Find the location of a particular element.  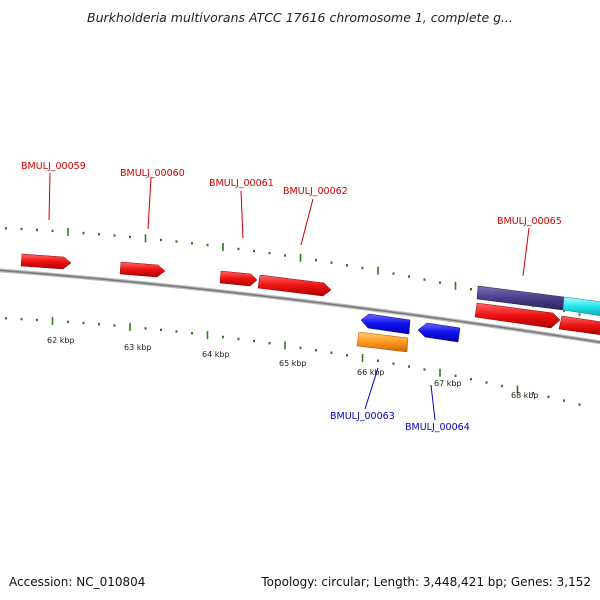

scale-label-66: 66 kbp is located at coordinates (371, 372).